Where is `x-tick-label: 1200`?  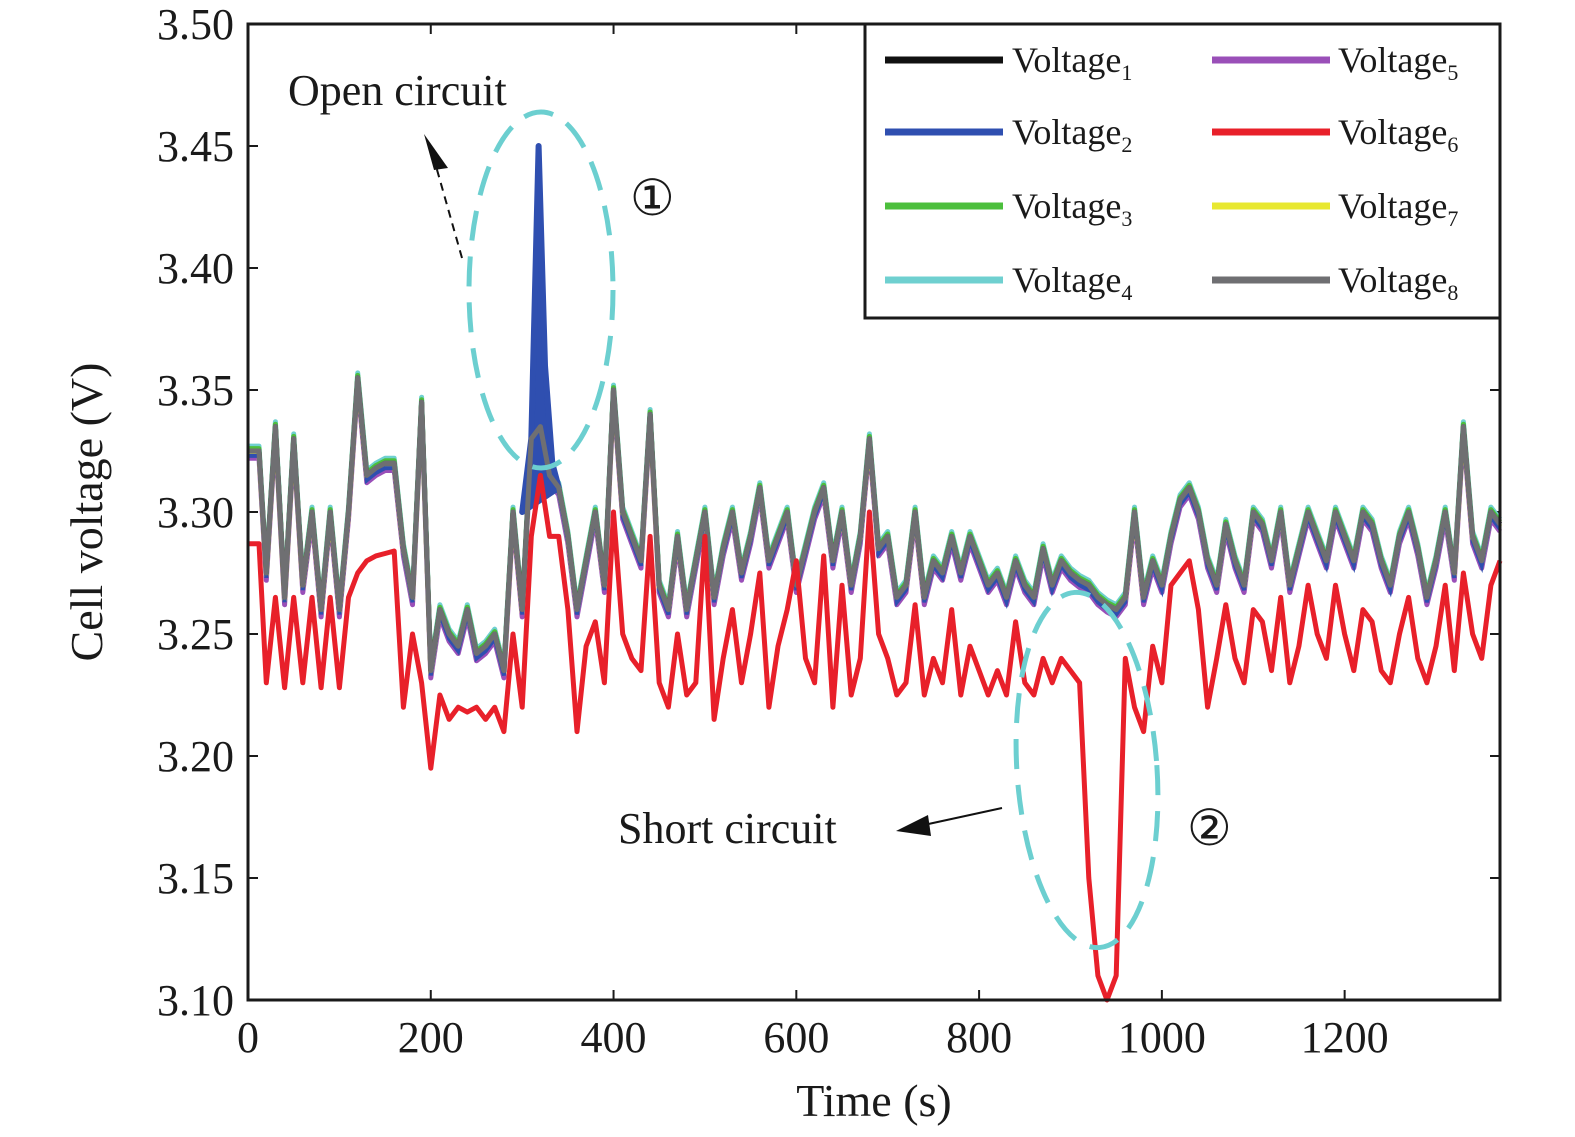
x-tick-label: 1200 is located at coordinates (1345, 1037).